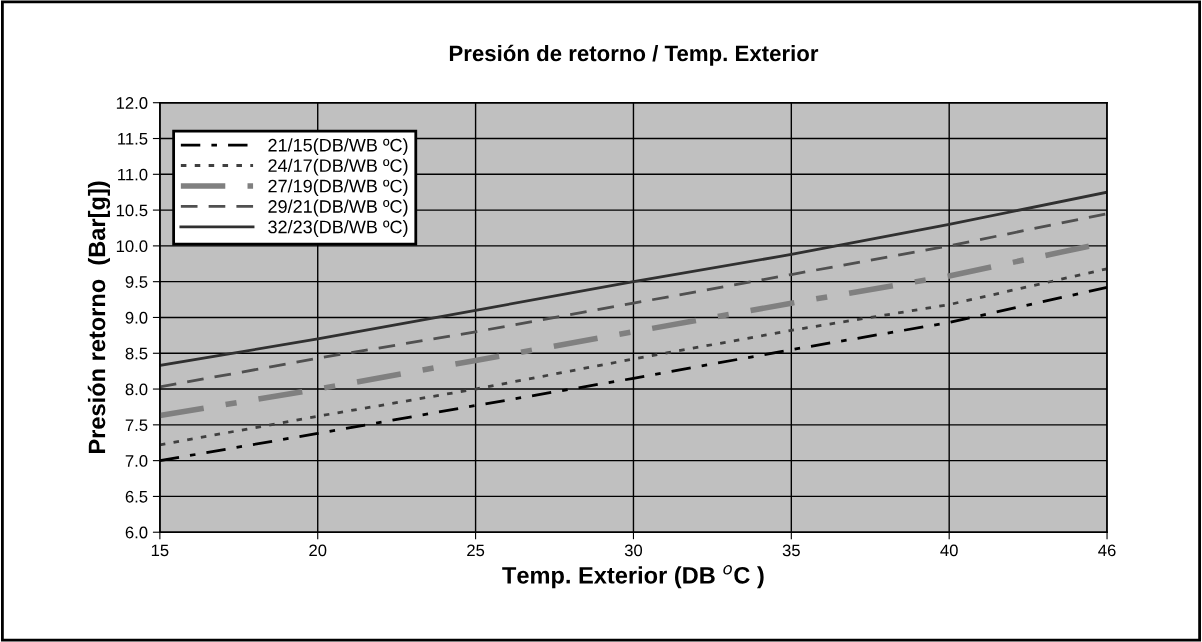 The width and height of the screenshot is (1202, 642). What do you see at coordinates (133, 174) in the screenshot?
I see `y-tick-label: 11.0` at bounding box center [133, 174].